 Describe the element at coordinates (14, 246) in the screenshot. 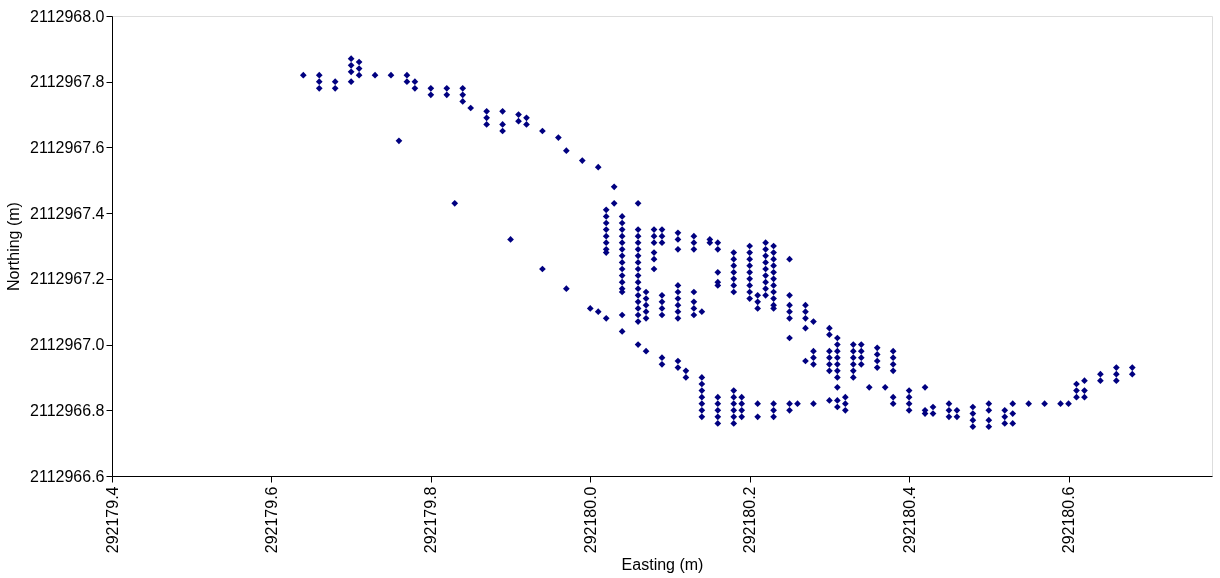

I see `y-axis-title: Northing (m)` at that location.